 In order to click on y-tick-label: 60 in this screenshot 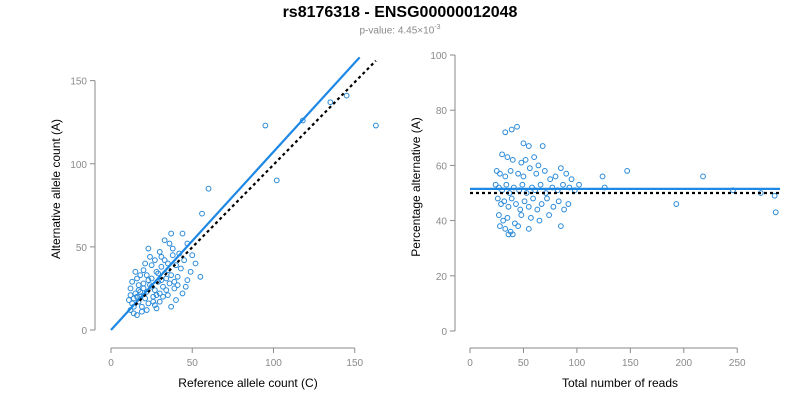, I will do `click(442, 166)`.